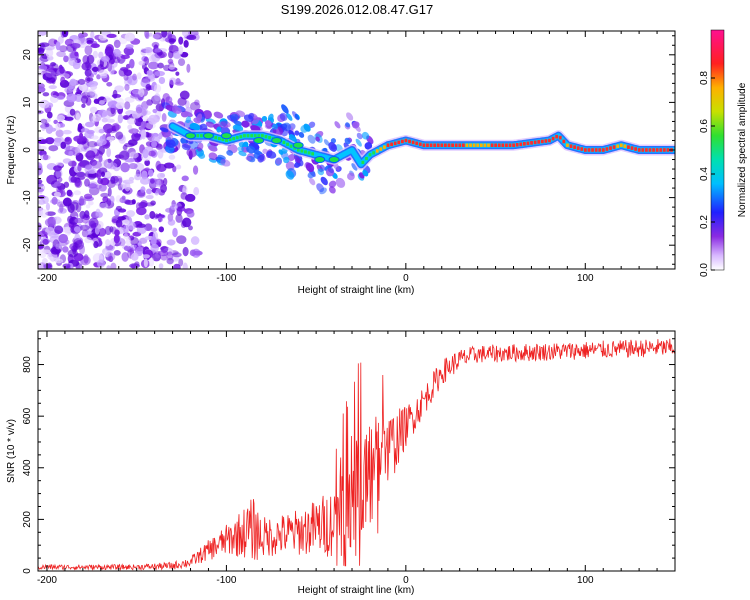  Describe the element at coordinates (47, 278) in the screenshot. I see `x-tick-label: -200` at that location.